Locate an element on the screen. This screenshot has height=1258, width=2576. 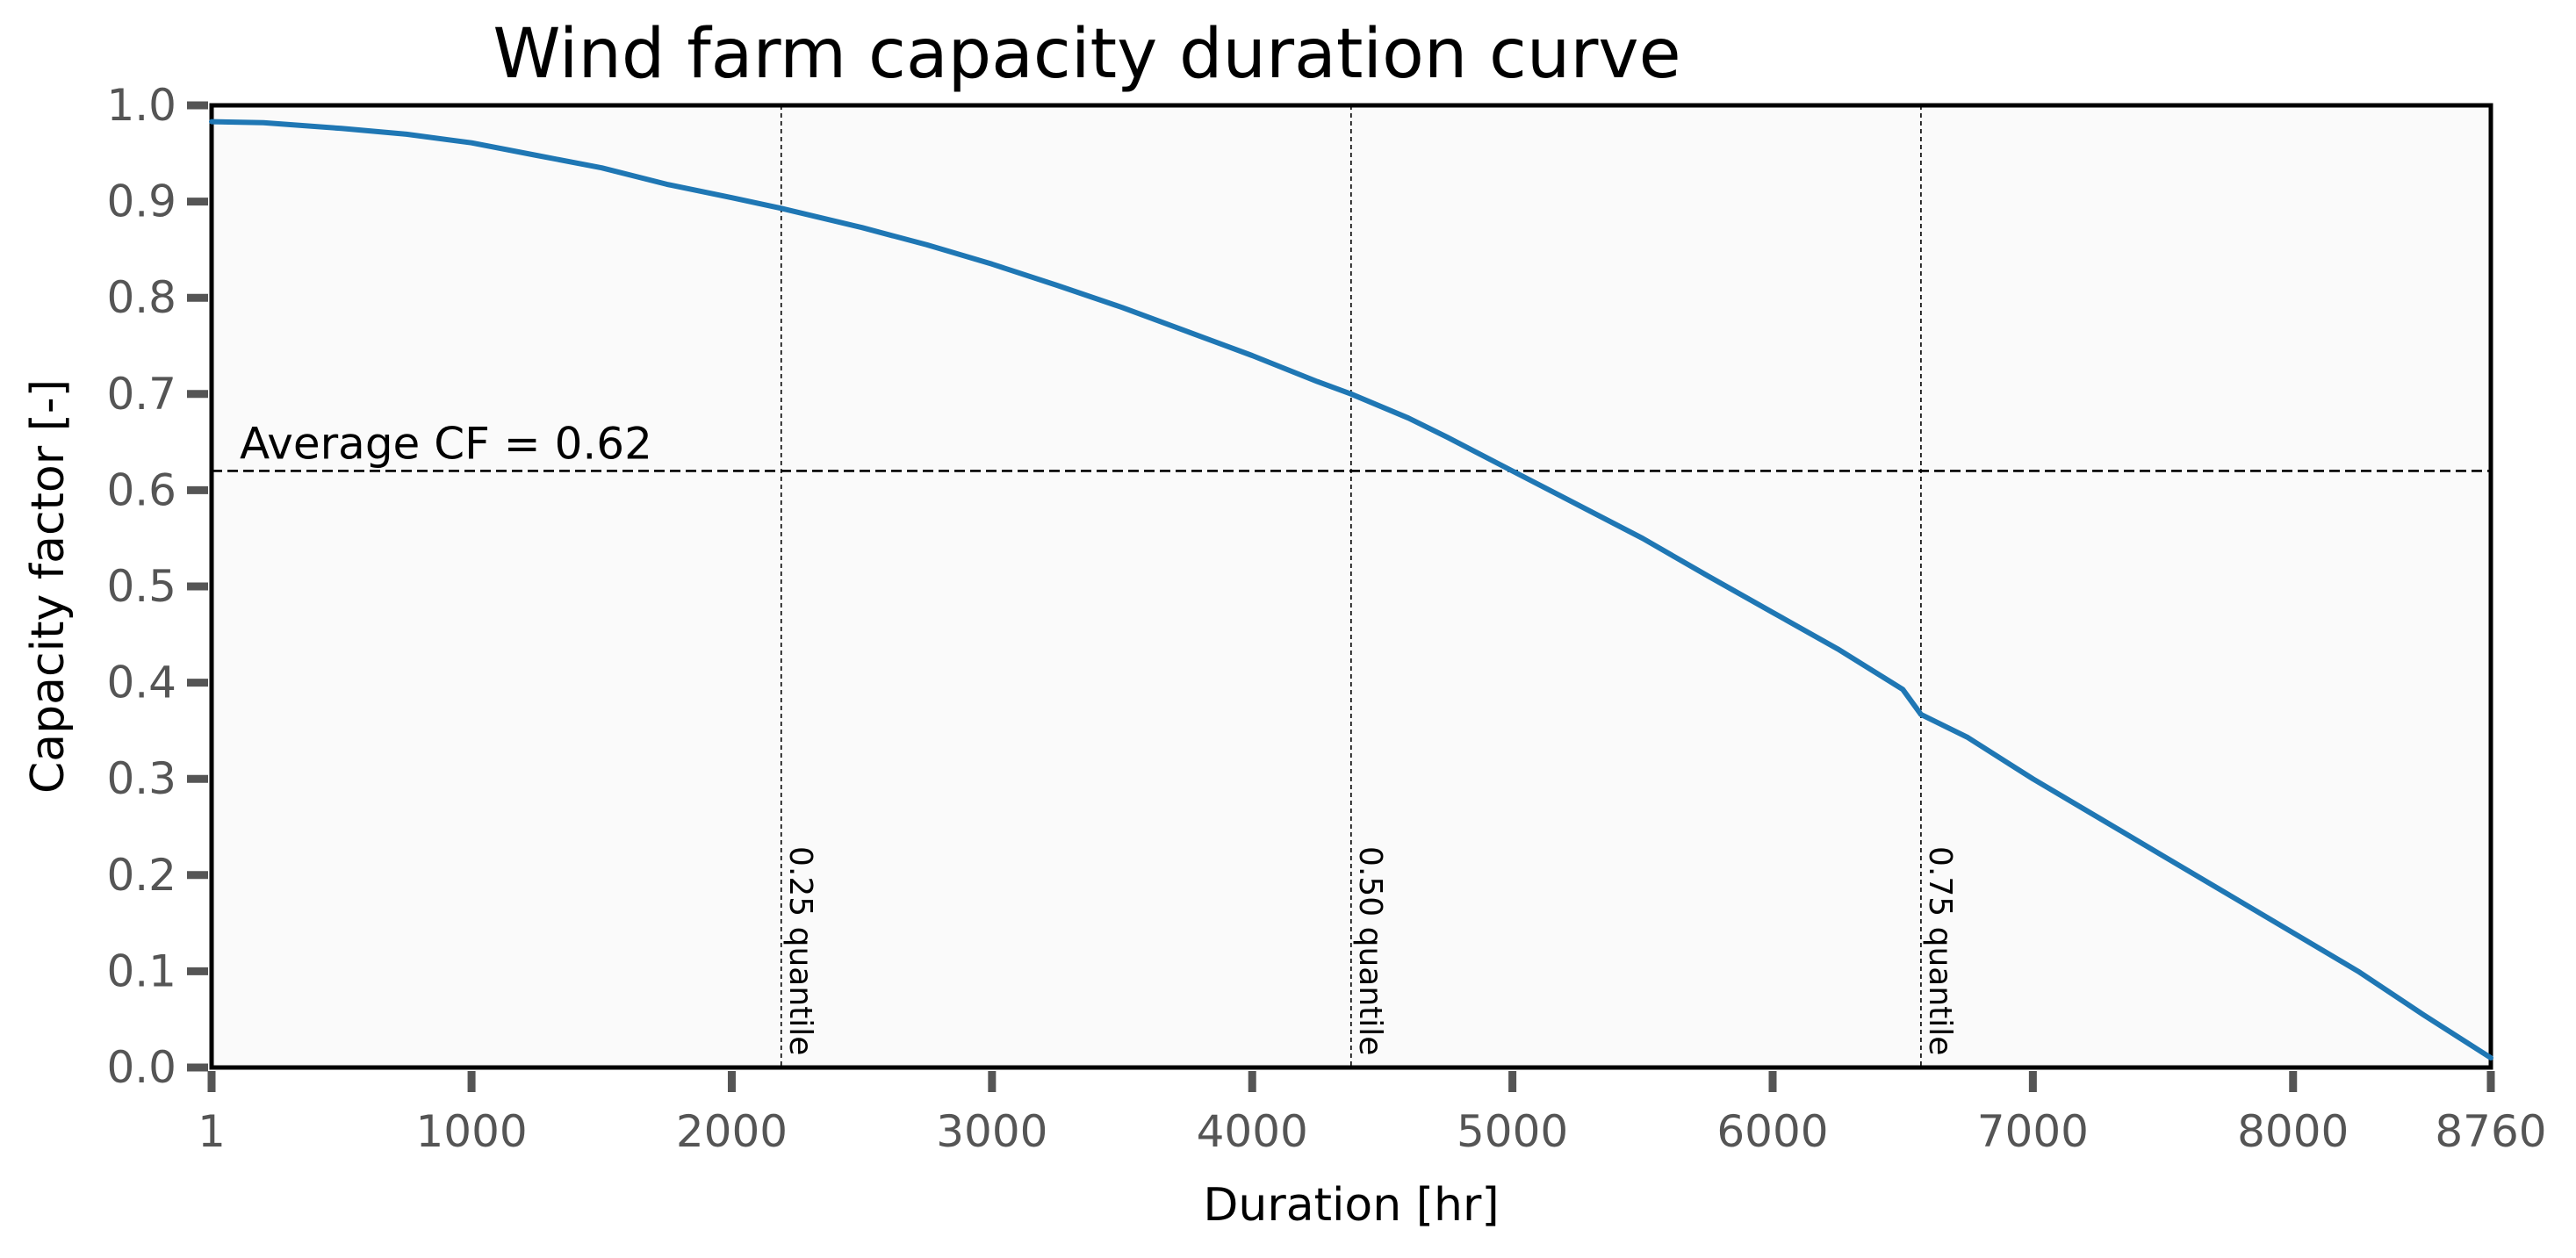
x-tick-label-8: 8000 is located at coordinates (2293, 1131).